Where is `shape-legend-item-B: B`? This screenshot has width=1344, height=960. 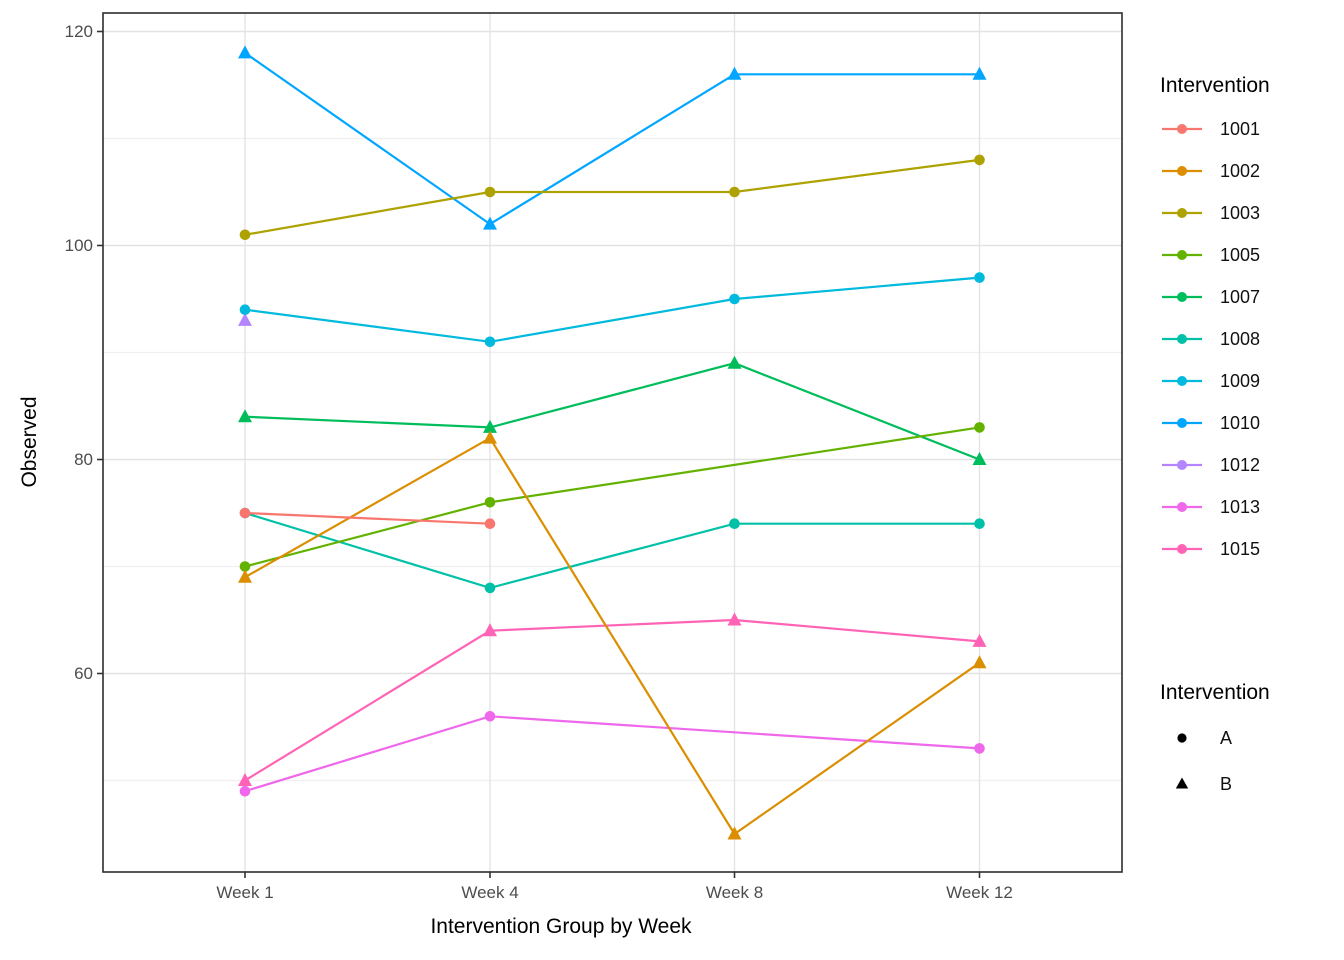
shape-legend-item-B: B is located at coordinates (1215, 784).